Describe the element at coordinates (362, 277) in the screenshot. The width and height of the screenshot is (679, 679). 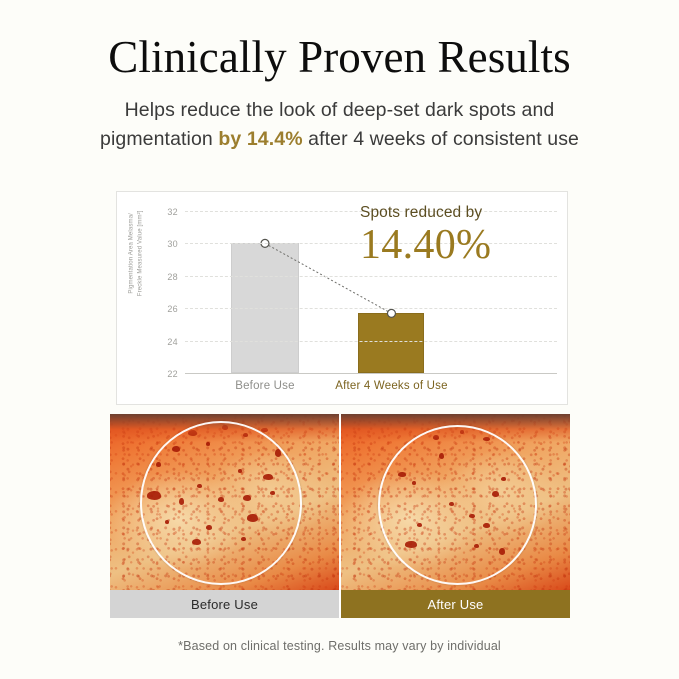
I see `gridline: 28` at that location.